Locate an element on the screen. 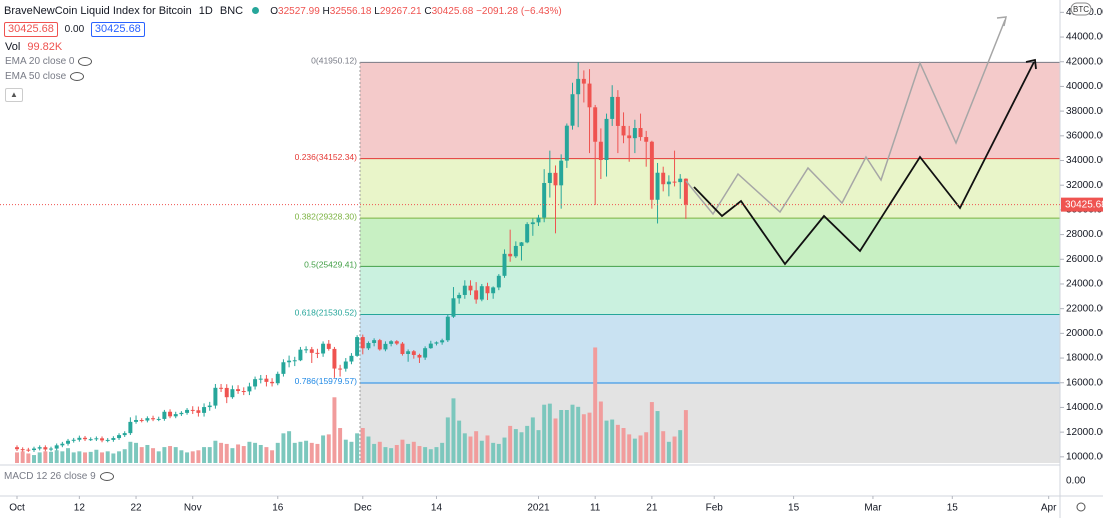  macd-tick-label: 0.00 is located at coordinates (1076, 481).